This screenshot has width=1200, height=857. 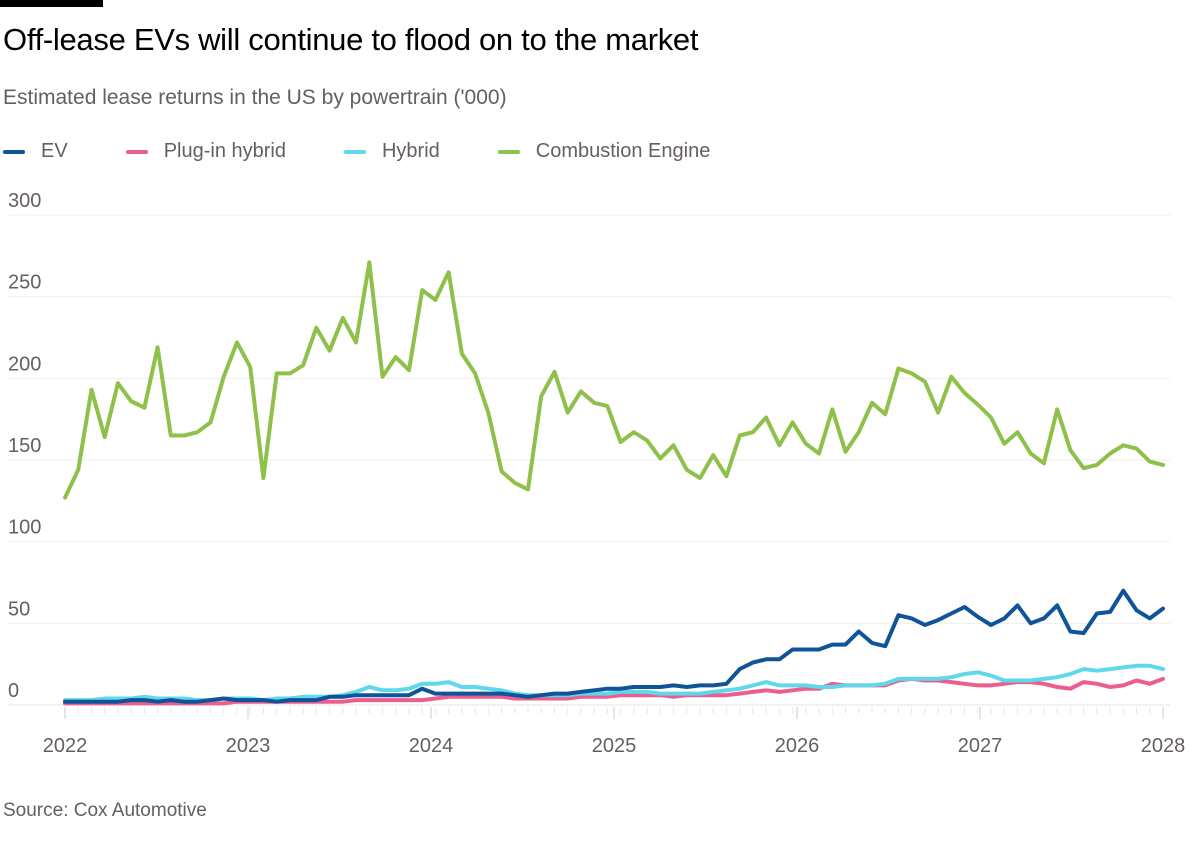 What do you see at coordinates (980, 746) in the screenshot?
I see `x-tick-label: 2027` at bounding box center [980, 746].